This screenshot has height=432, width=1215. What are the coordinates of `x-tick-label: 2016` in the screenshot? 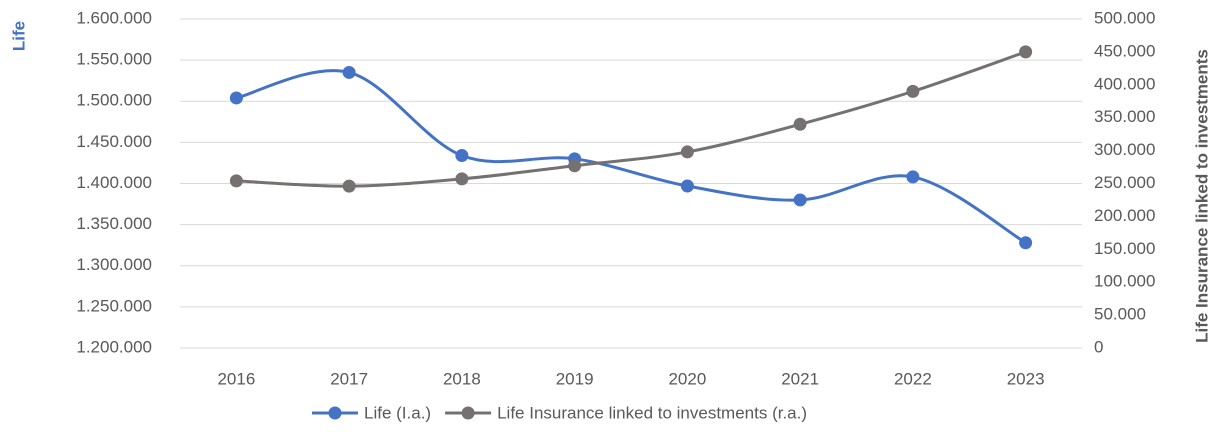 It's located at (236, 378).